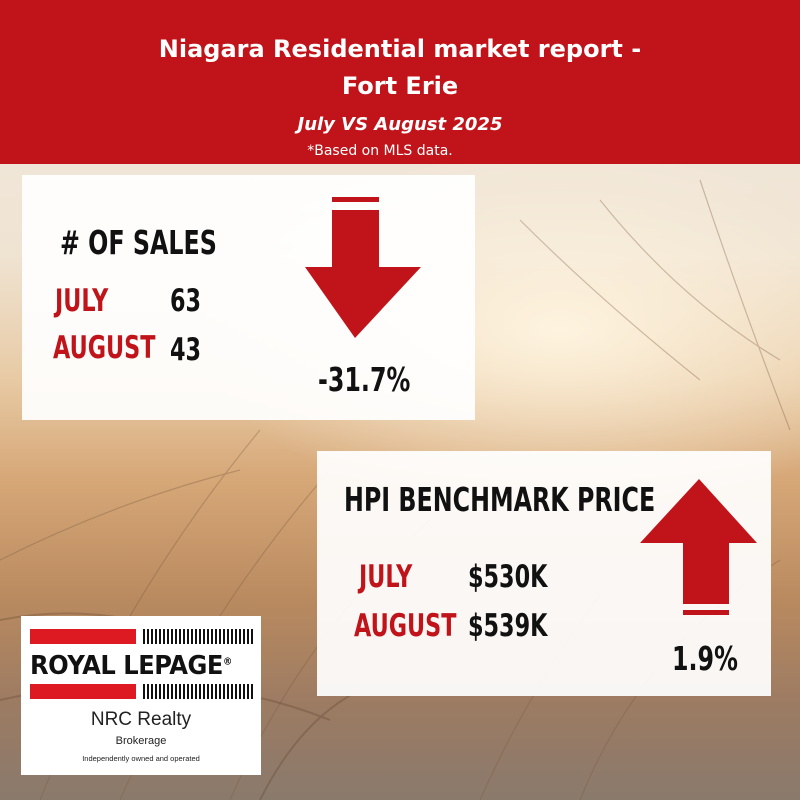 This screenshot has height=800, width=800. What do you see at coordinates (705, 658) in the screenshot?
I see `hpi-change-percent: 1.9%` at bounding box center [705, 658].